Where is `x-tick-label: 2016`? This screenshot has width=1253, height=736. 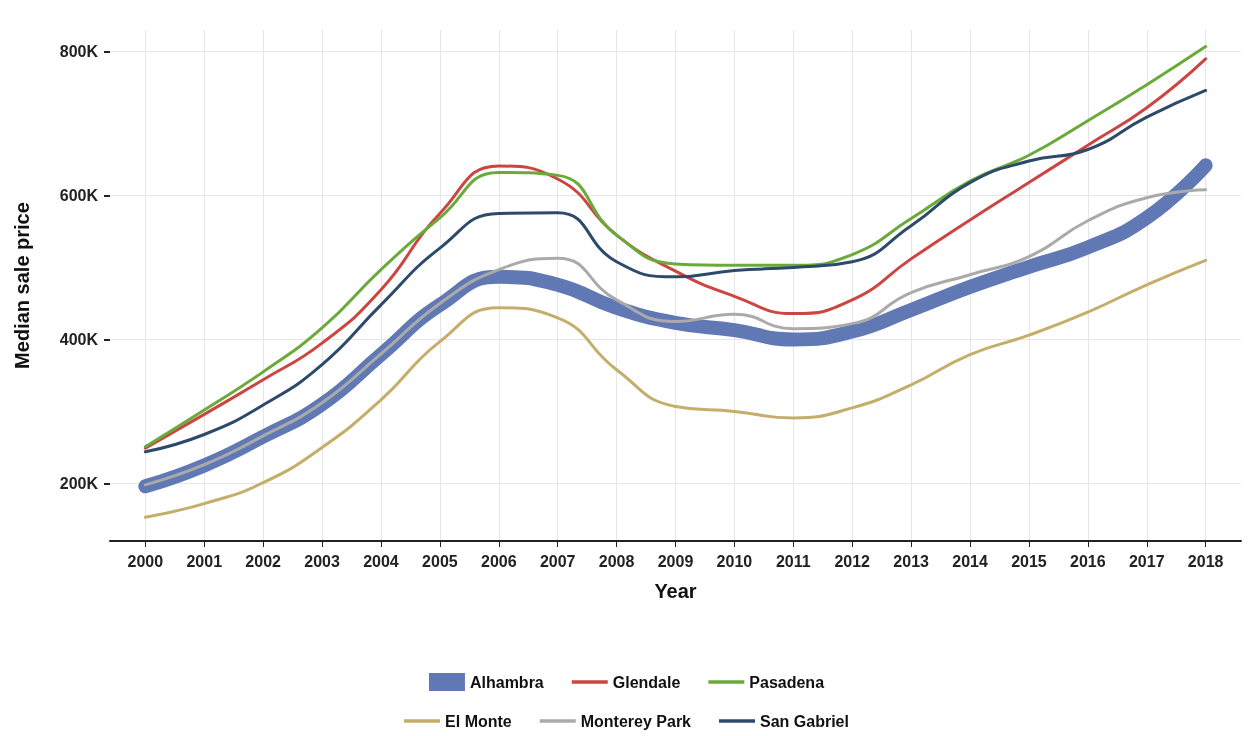
x-tick-label: 2016 is located at coordinates (1088, 561).